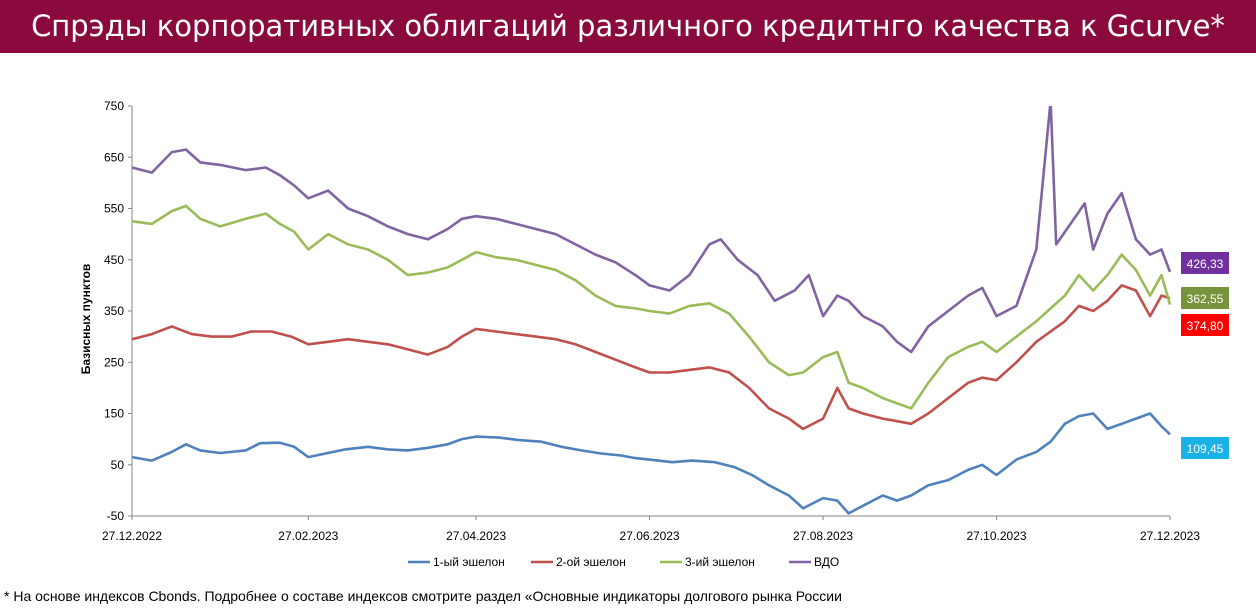  I want to click on value-badge-label-3: 362,55, so click(1205, 299).